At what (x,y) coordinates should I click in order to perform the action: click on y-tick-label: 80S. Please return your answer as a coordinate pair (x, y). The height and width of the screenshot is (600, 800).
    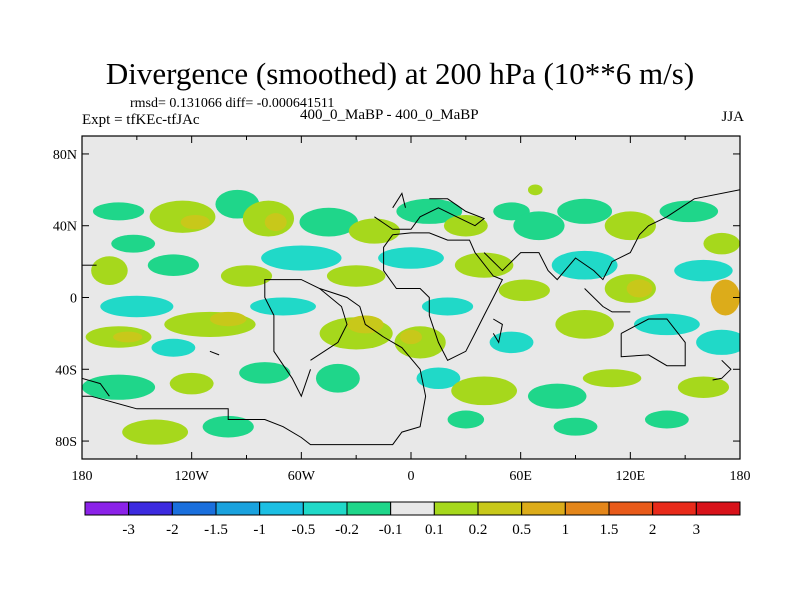
    Looking at the image, I should click on (66, 442).